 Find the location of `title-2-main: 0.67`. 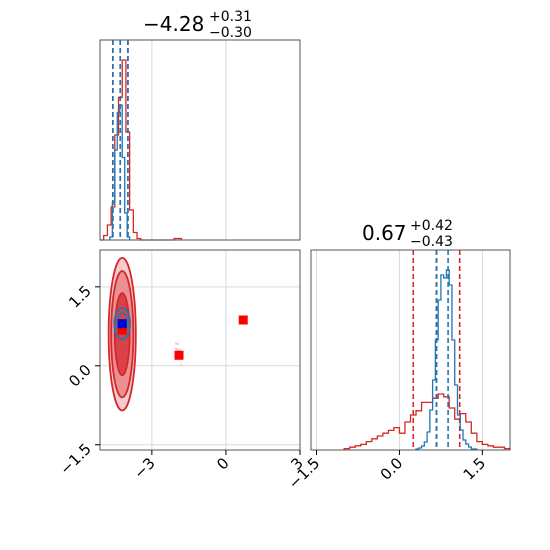

title-2-main: 0.67 is located at coordinates (384, 233).